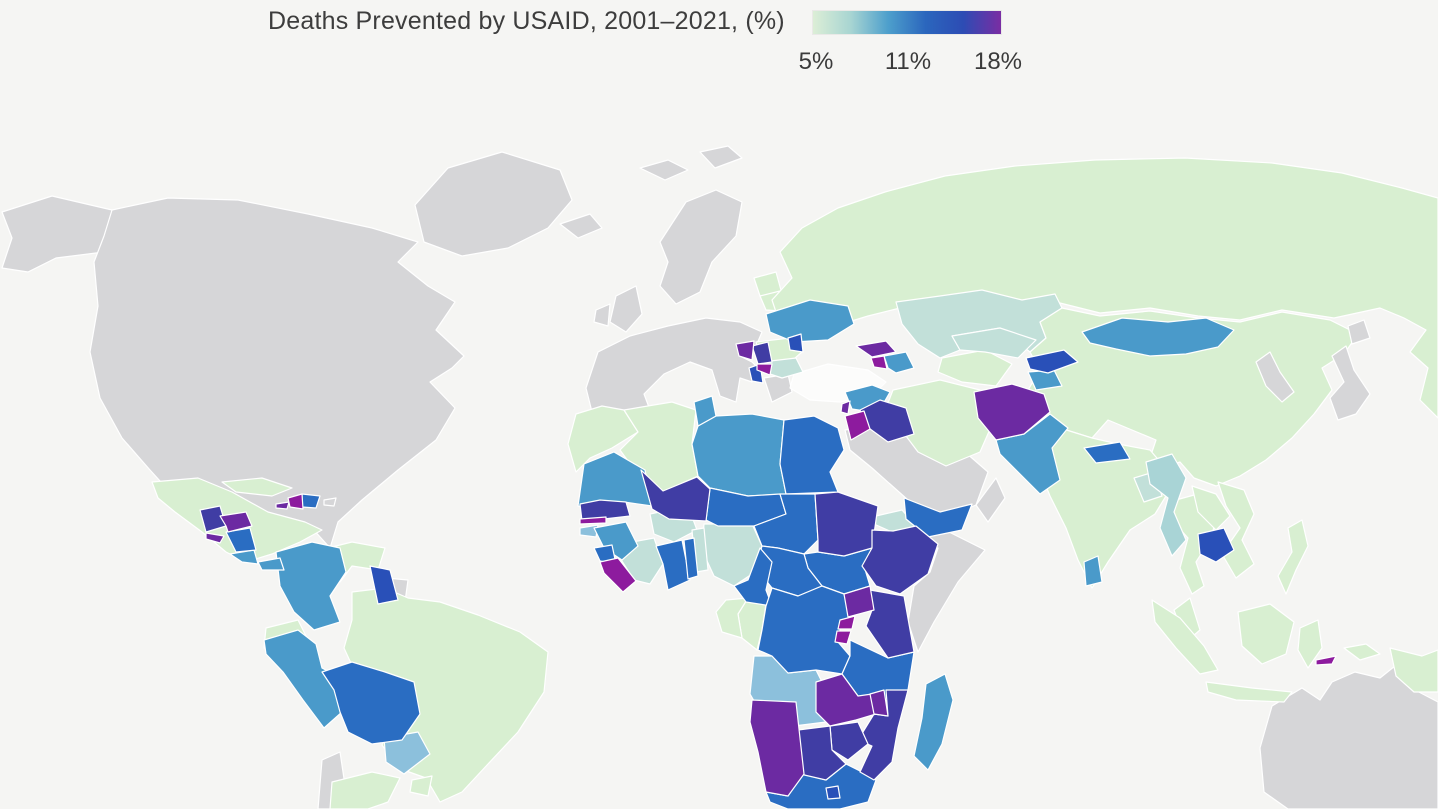 This screenshot has height=809, width=1438. I want to click on country-greenland, so click(493, 204).